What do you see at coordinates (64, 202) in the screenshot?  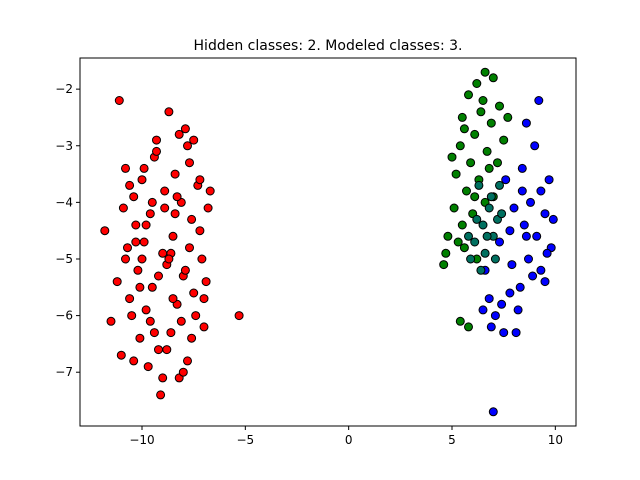 I see `y-tick-label: −4` at bounding box center [64, 202].